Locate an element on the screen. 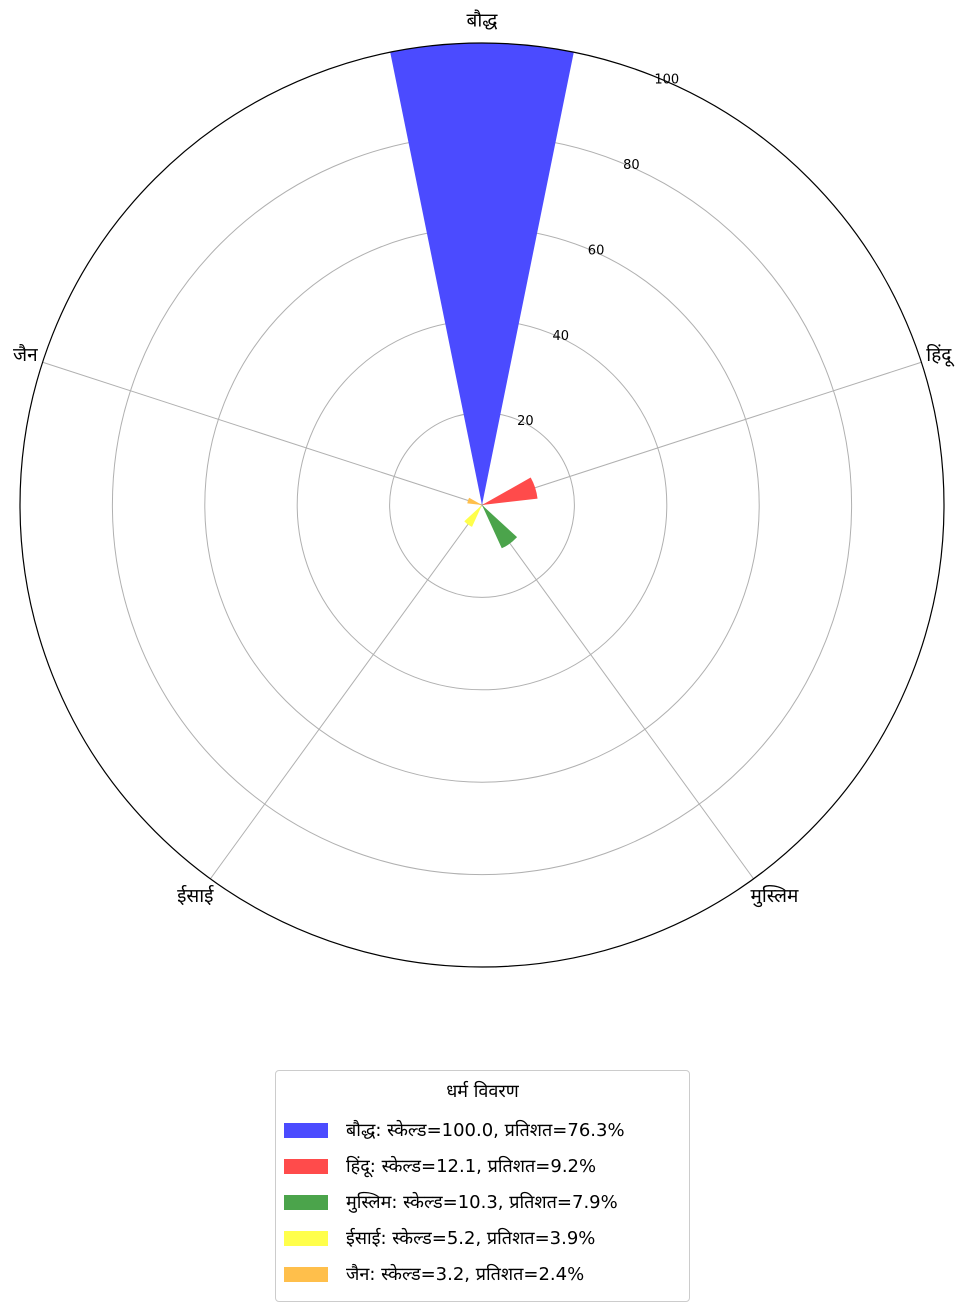 This screenshot has width=964, height=1313. radial-tick-label: 80 is located at coordinates (631, 165).